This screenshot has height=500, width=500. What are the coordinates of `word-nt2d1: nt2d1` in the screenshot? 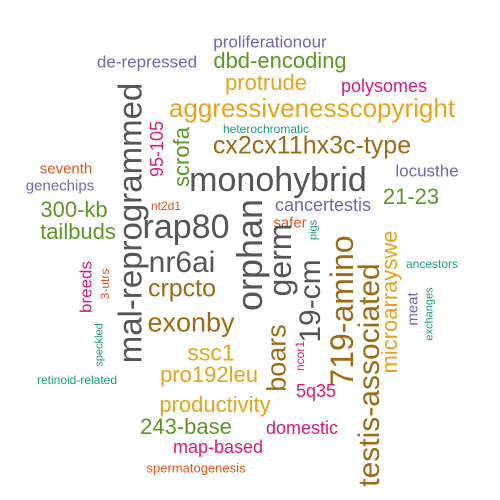 It's located at (166, 206).